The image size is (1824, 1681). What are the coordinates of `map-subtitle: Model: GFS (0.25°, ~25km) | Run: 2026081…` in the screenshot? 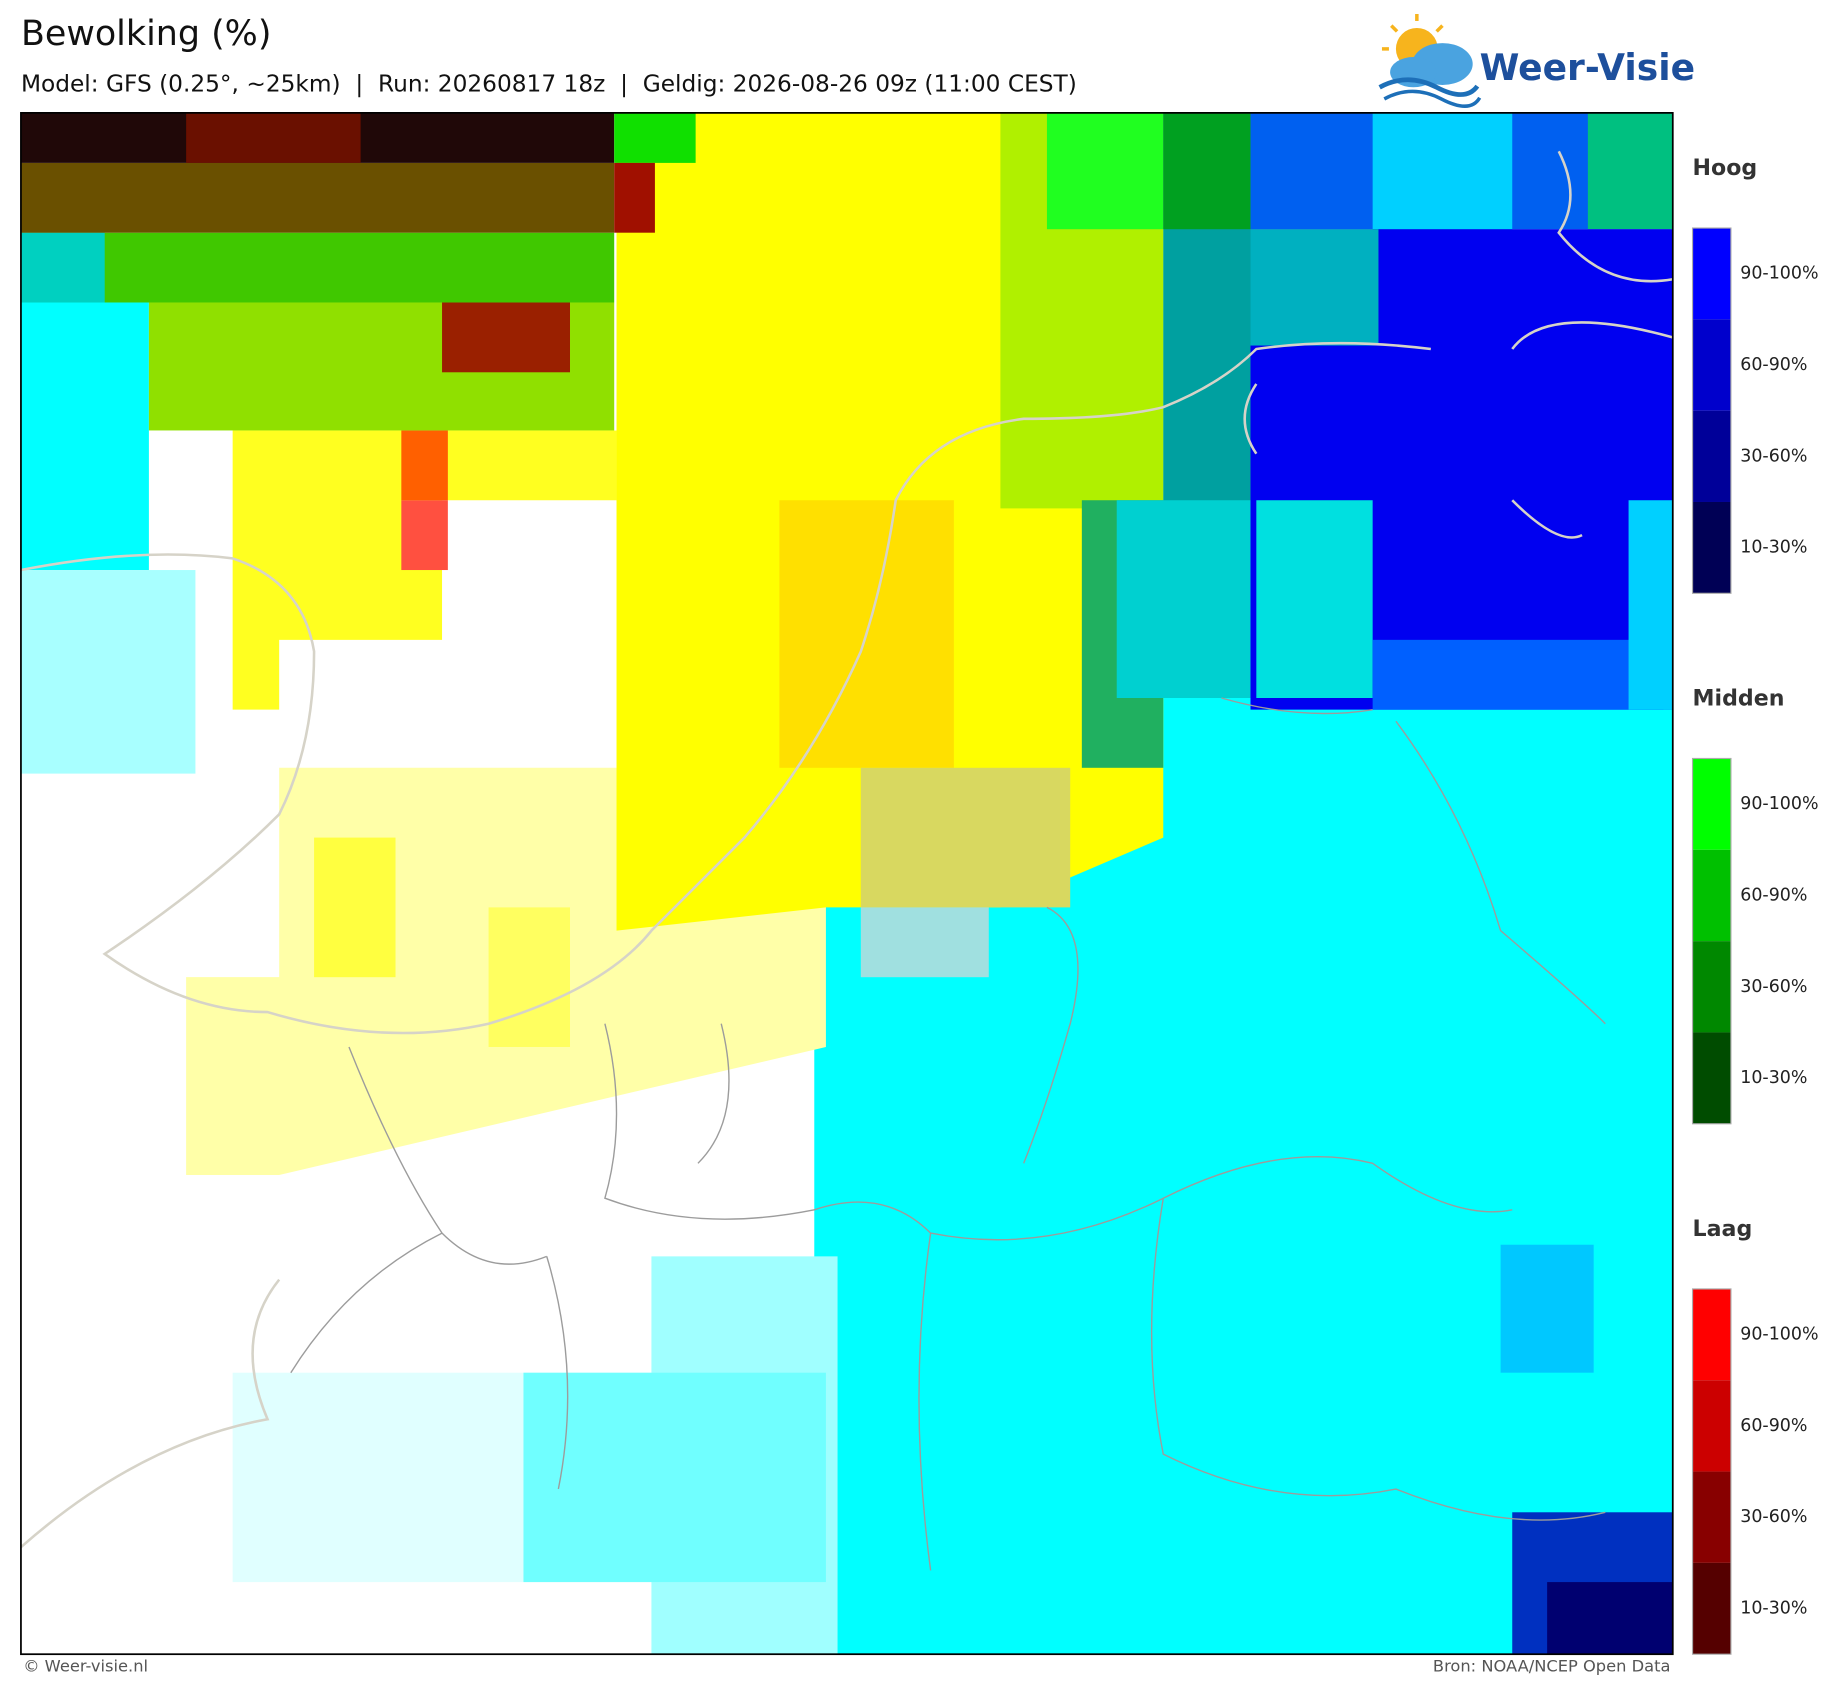 It's located at (549, 83).